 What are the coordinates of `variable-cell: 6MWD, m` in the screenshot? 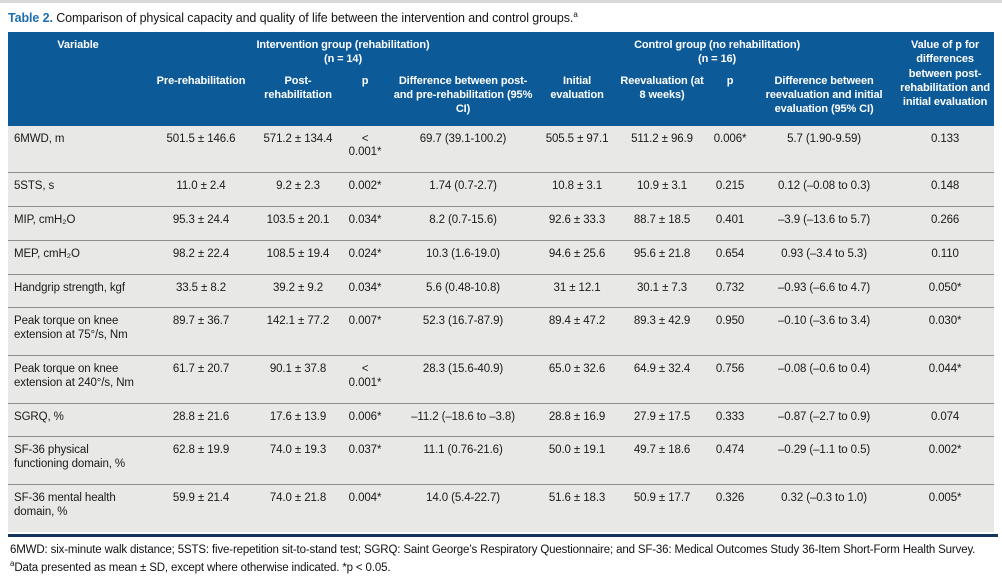 It's located at (78, 149).